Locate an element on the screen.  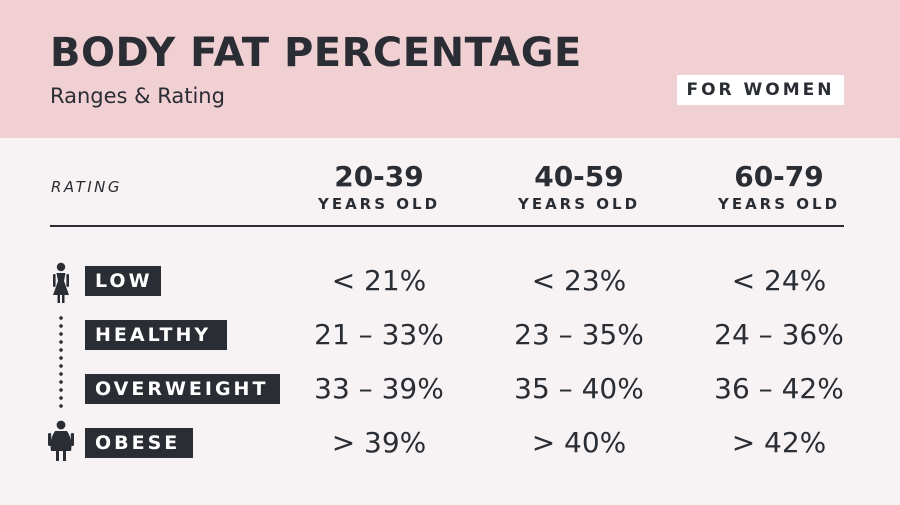
table-cell: > 42% is located at coordinates (779, 442).